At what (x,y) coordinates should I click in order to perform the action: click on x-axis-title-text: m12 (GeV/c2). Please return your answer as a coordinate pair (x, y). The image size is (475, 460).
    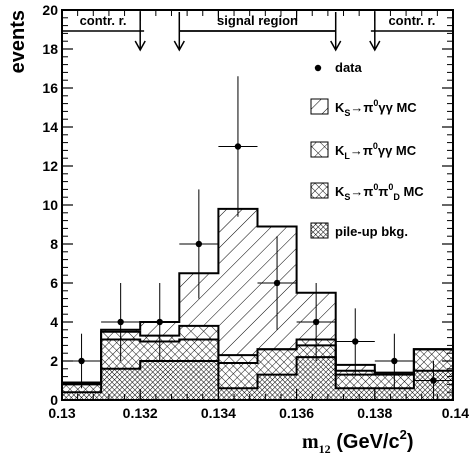
    Looking at the image, I should click on (358, 441).